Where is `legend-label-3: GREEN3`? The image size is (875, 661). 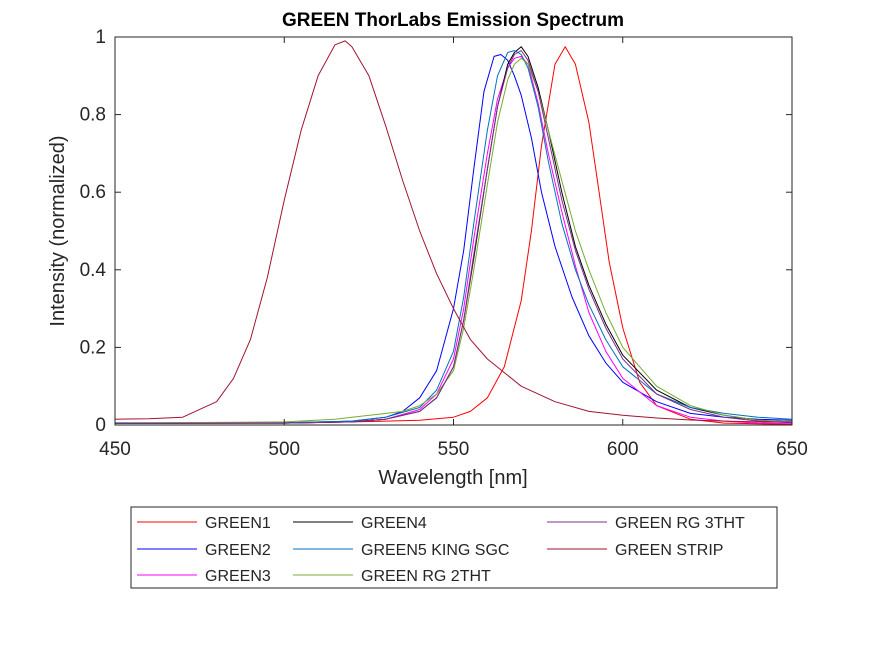 legend-label-3: GREEN3 is located at coordinates (238, 576).